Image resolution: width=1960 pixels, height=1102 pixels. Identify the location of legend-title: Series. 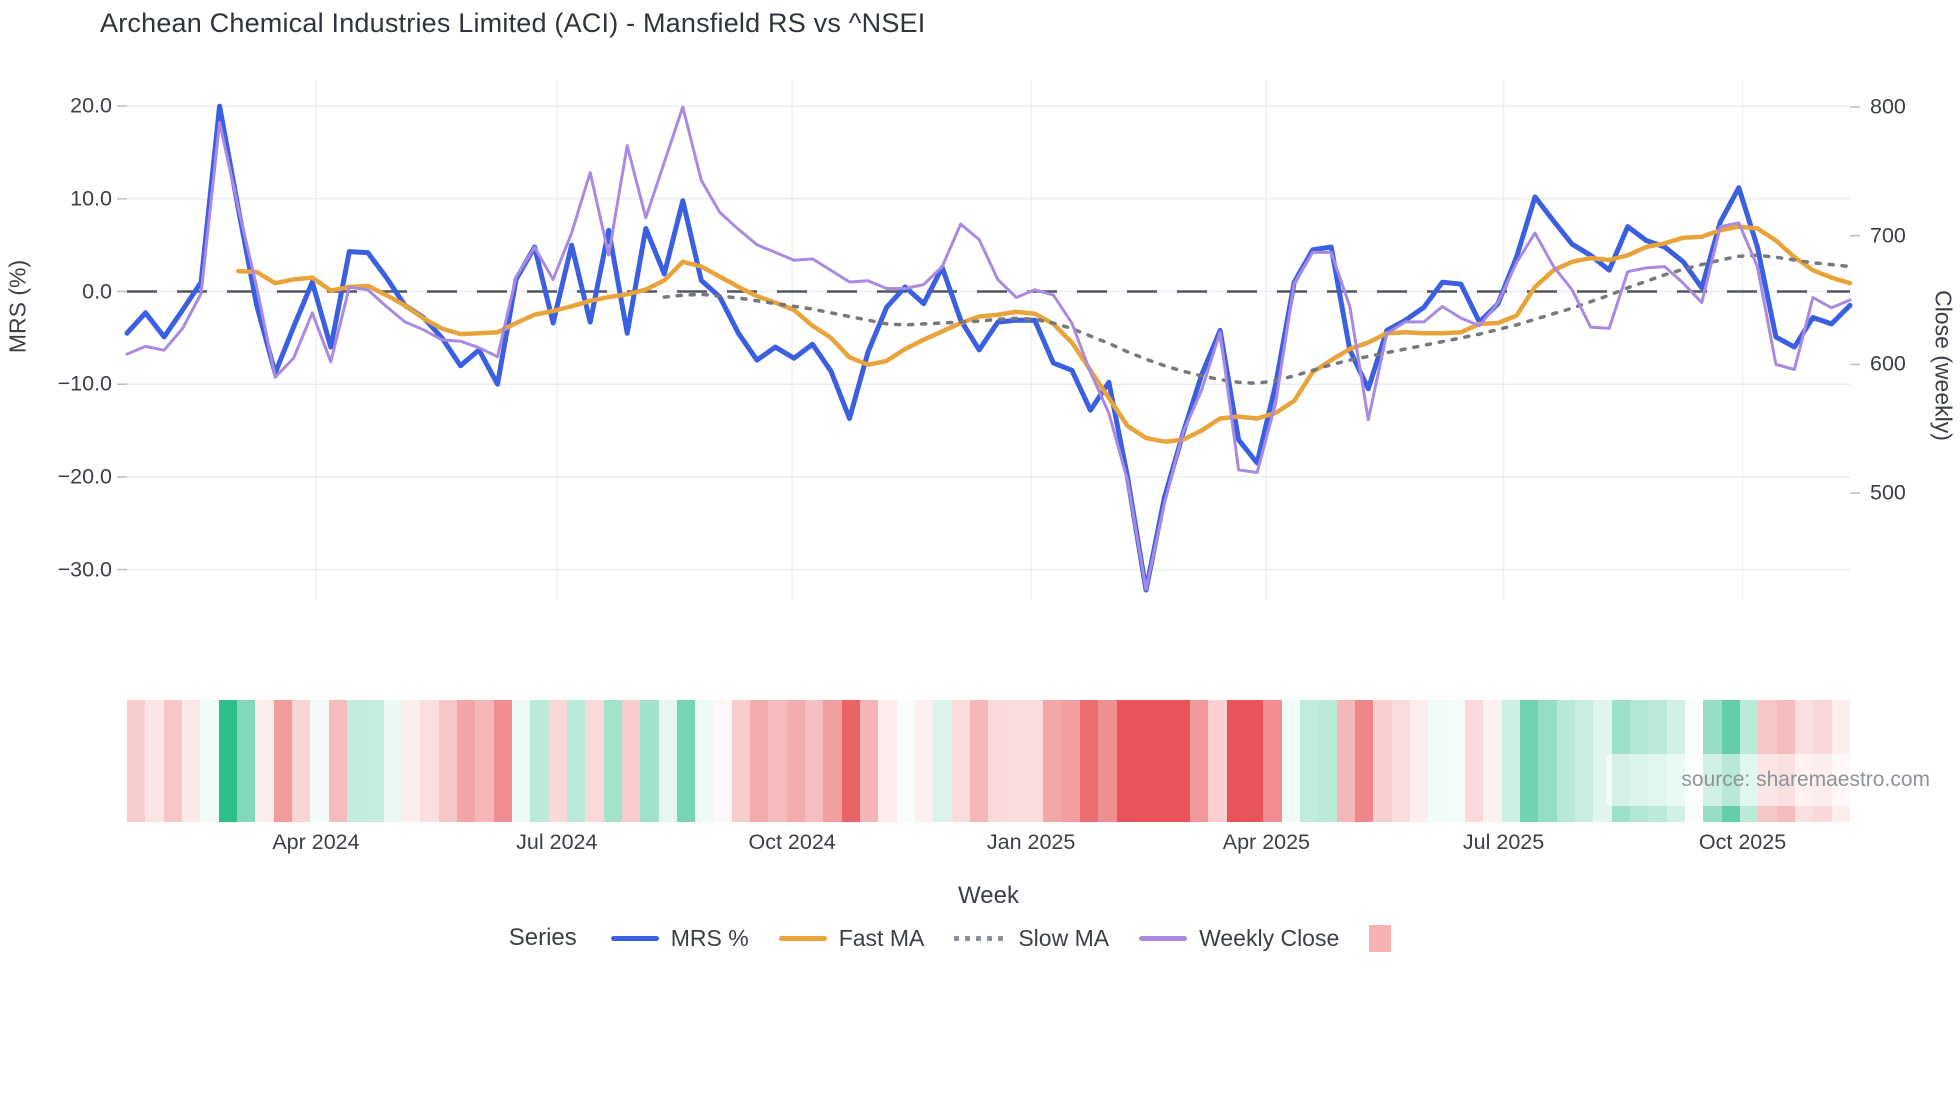
(542, 937).